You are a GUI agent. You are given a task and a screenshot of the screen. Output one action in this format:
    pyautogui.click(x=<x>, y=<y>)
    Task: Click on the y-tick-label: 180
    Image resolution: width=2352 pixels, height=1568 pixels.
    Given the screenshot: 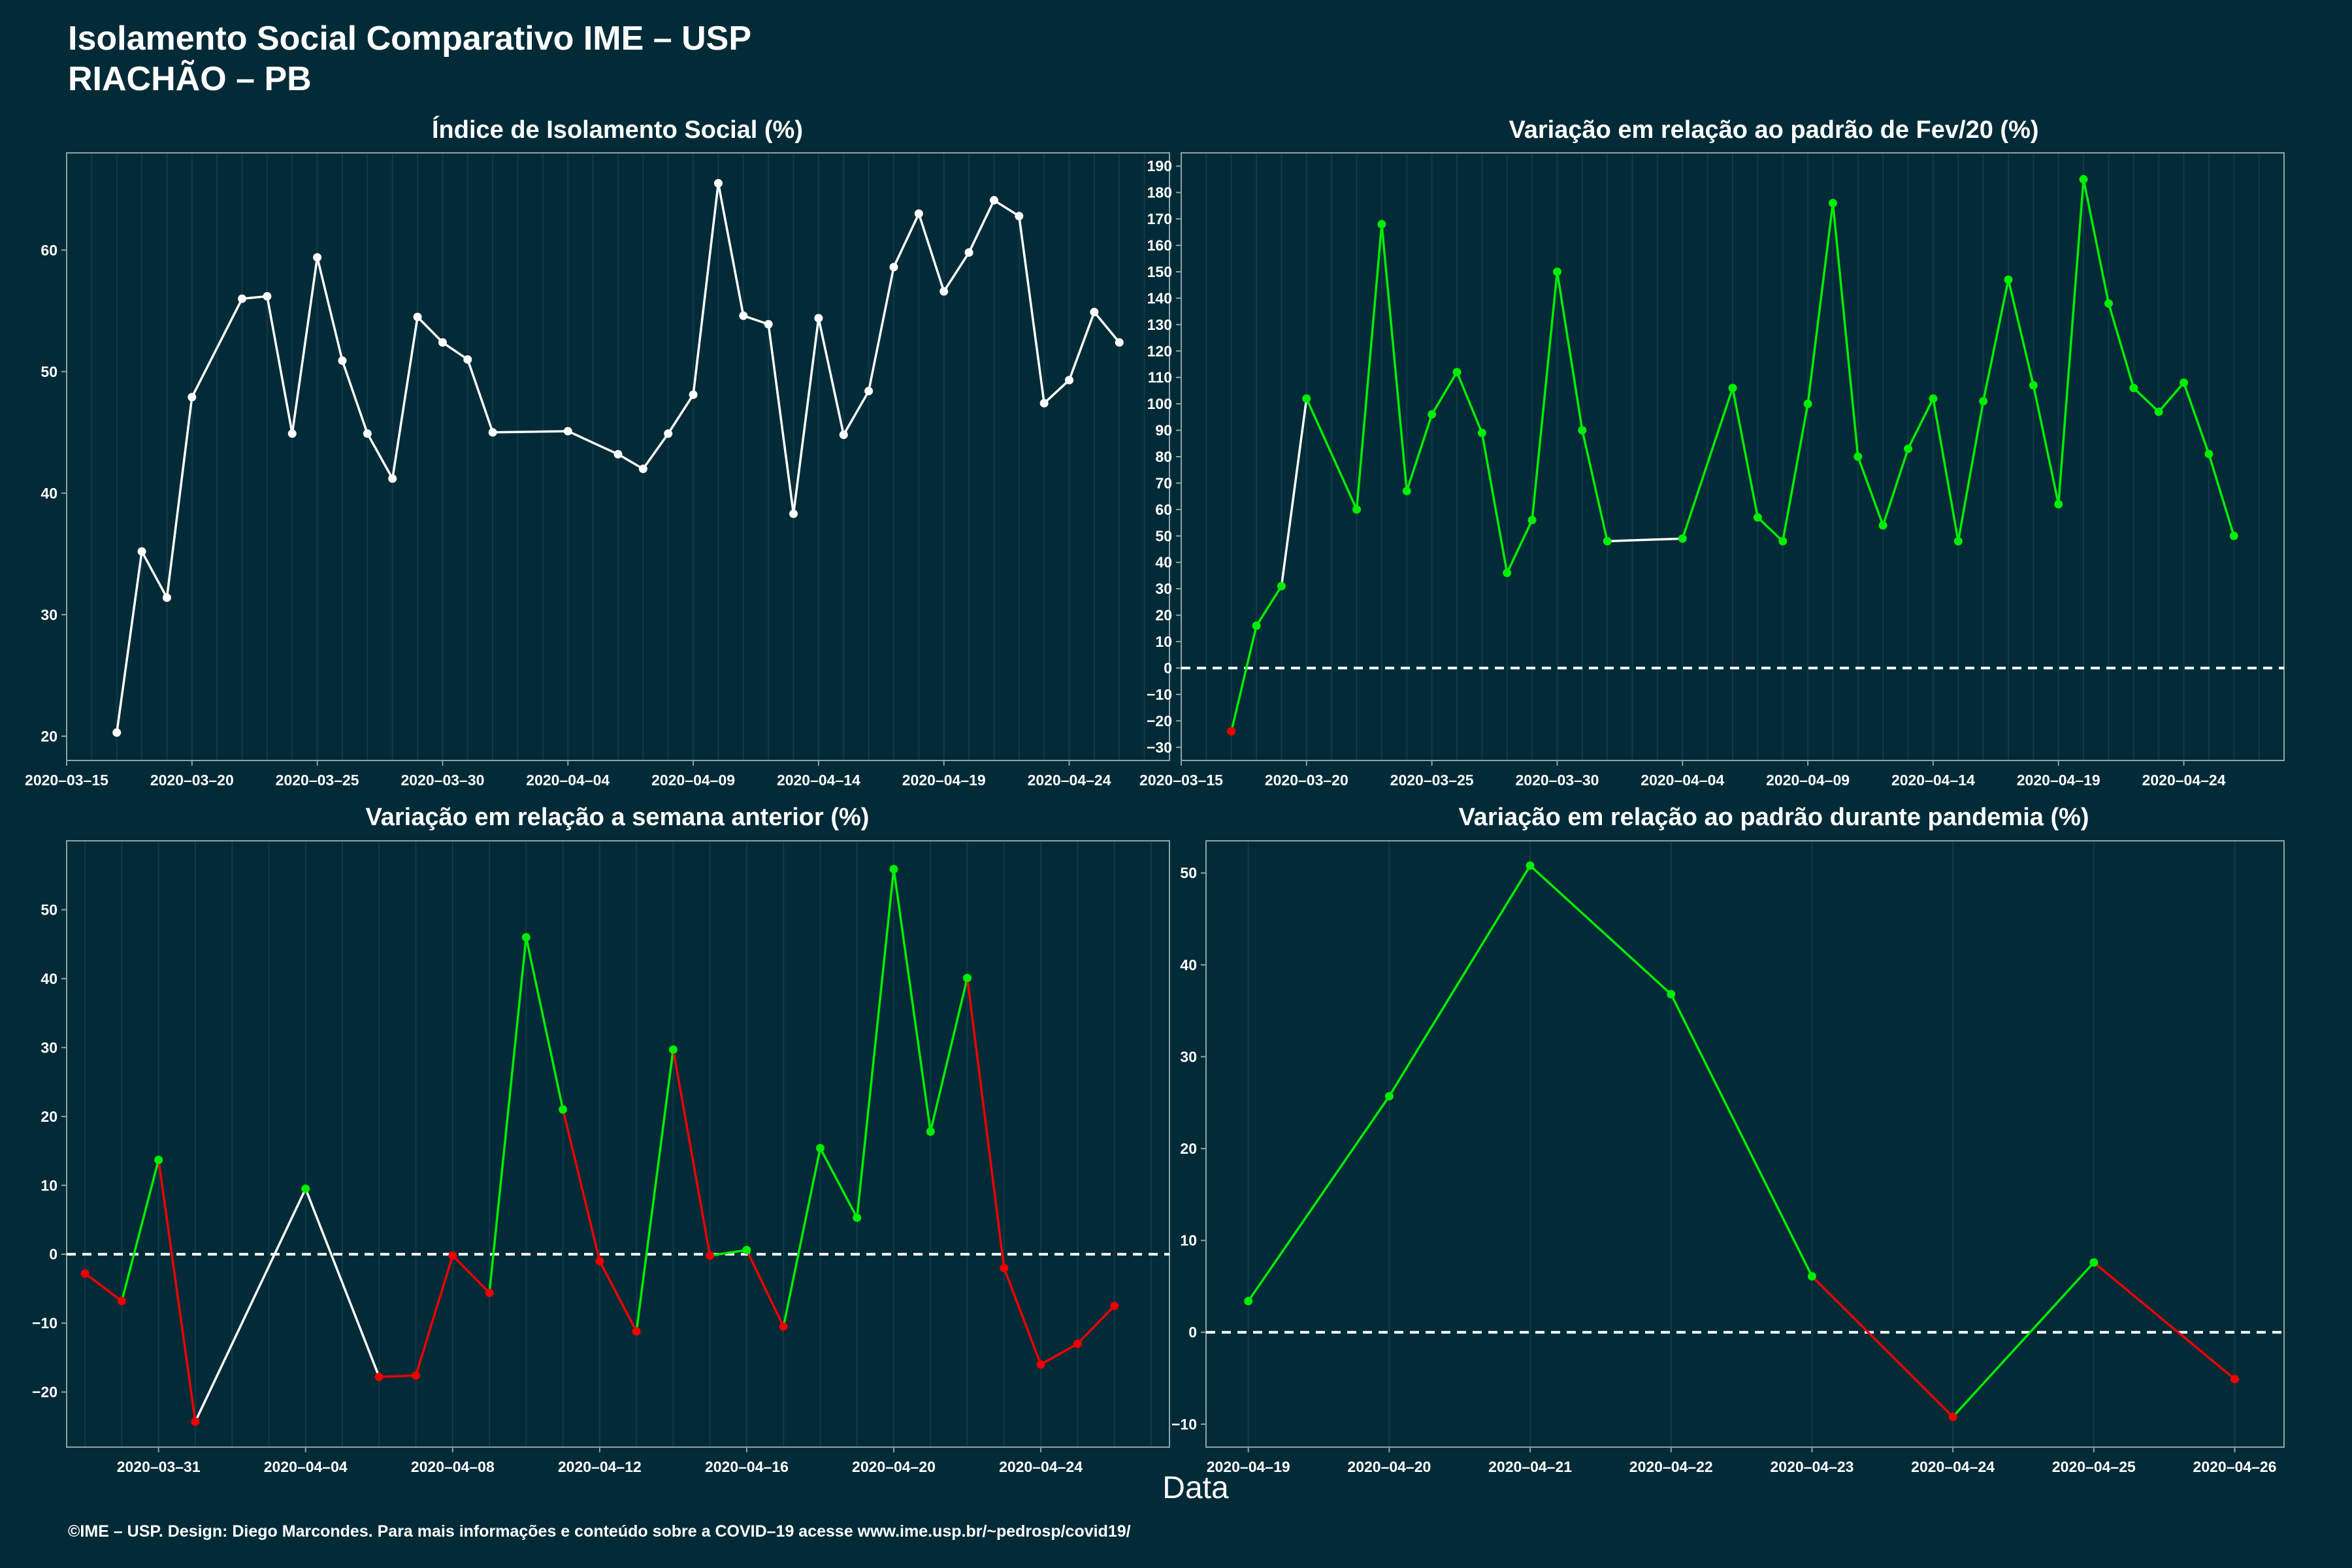 What is the action you would take?
    pyautogui.click(x=1159, y=192)
    